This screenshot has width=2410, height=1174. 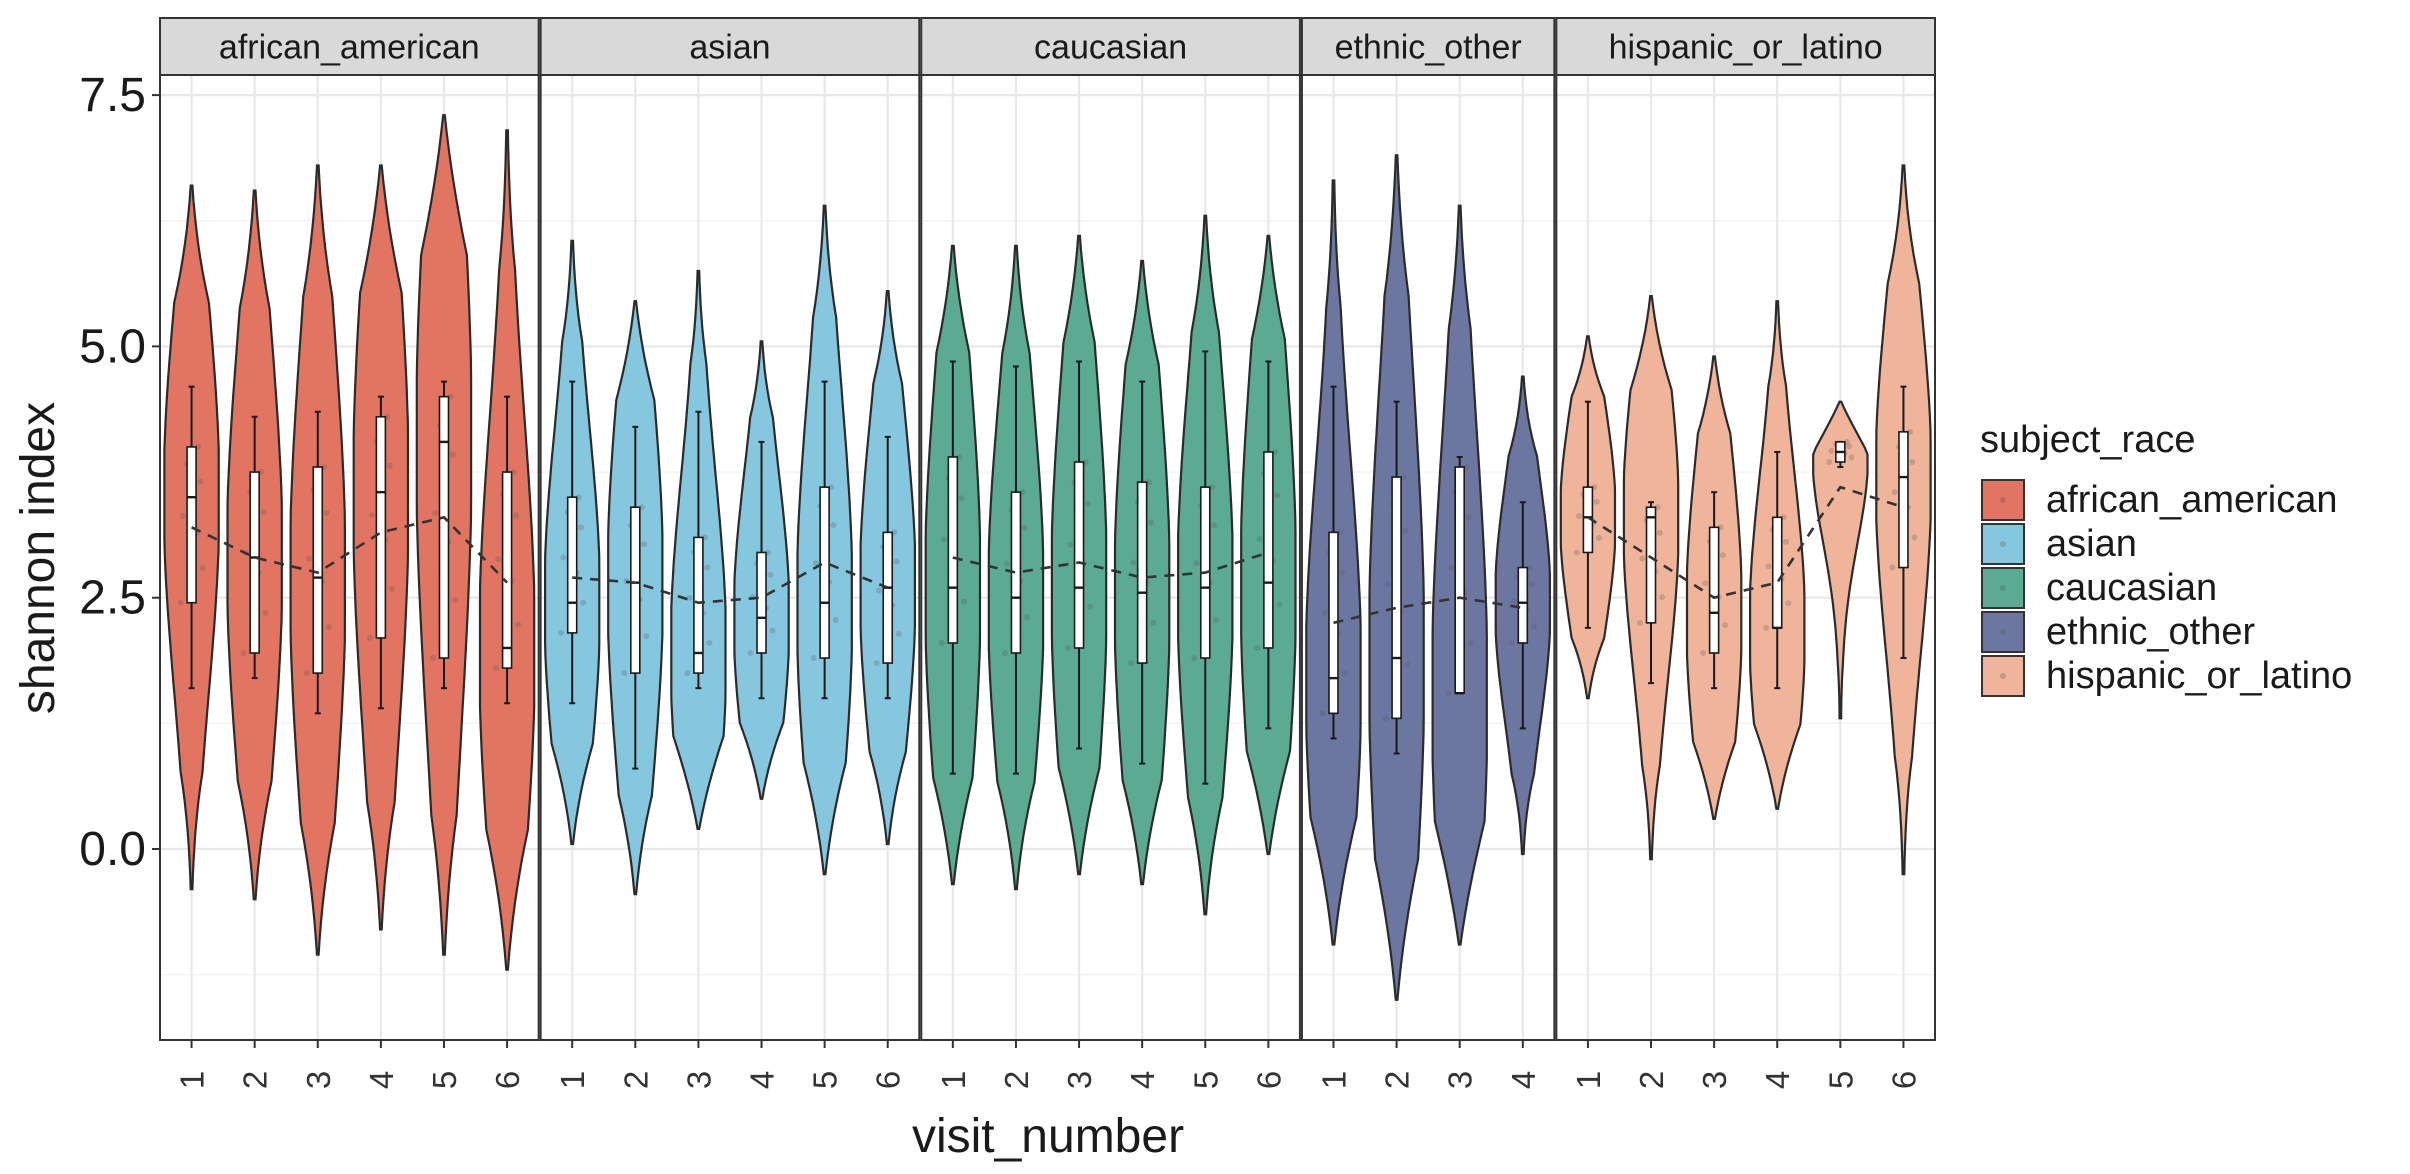 What do you see at coordinates (119, 472) in the screenshot?
I see `y-axis: 0.0 2.5 5.0 7.5` at bounding box center [119, 472].